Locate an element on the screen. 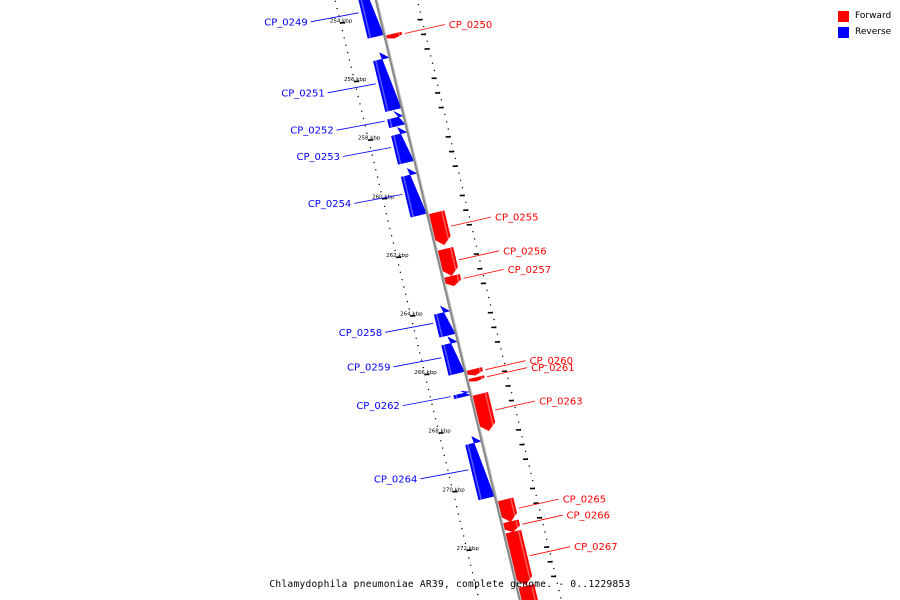 This screenshot has height=600, width=900. gene-label: CP_0251 is located at coordinates (302, 93).